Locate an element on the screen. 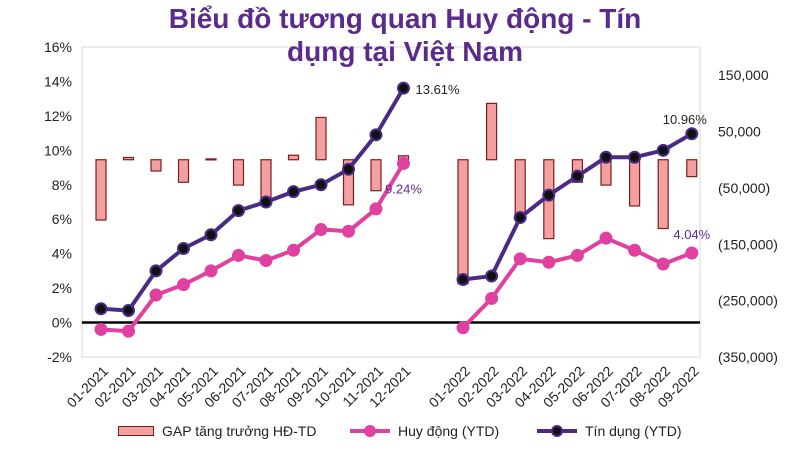 This screenshot has width=810, height=453. left-tick-label: 8% is located at coordinates (62, 185).